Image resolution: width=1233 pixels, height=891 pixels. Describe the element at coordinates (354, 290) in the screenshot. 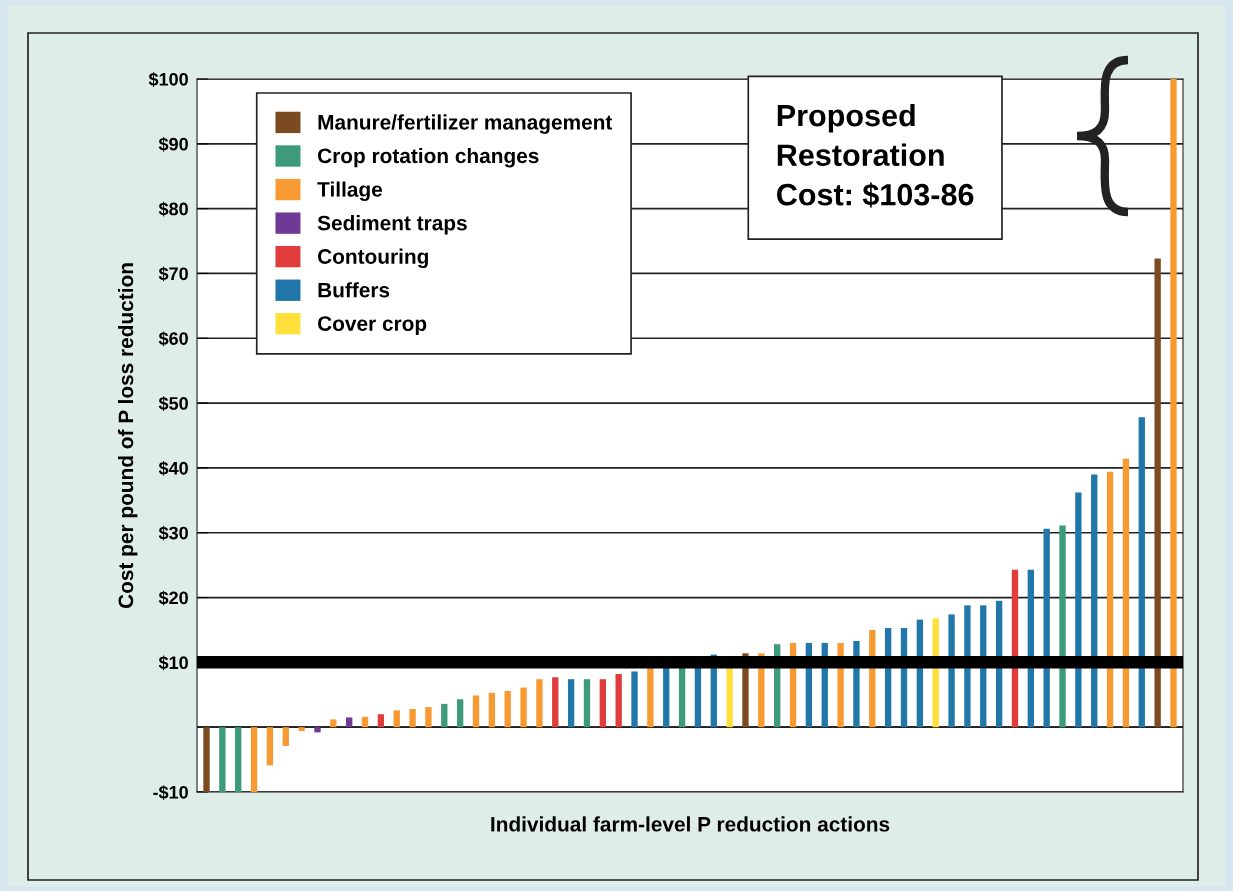

I see `legend-label: Buffers` at that location.